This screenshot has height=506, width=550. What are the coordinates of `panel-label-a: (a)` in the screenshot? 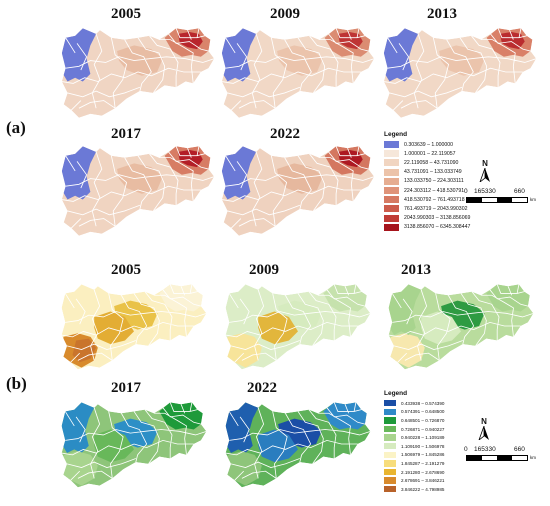 It's located at (16, 127).